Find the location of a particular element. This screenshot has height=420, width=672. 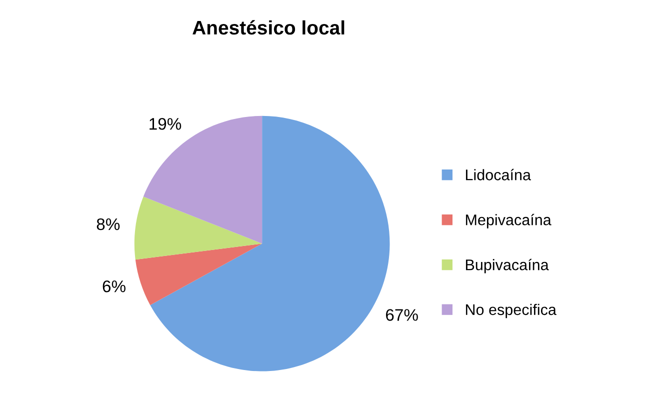

data-label: 8% is located at coordinates (108, 224).